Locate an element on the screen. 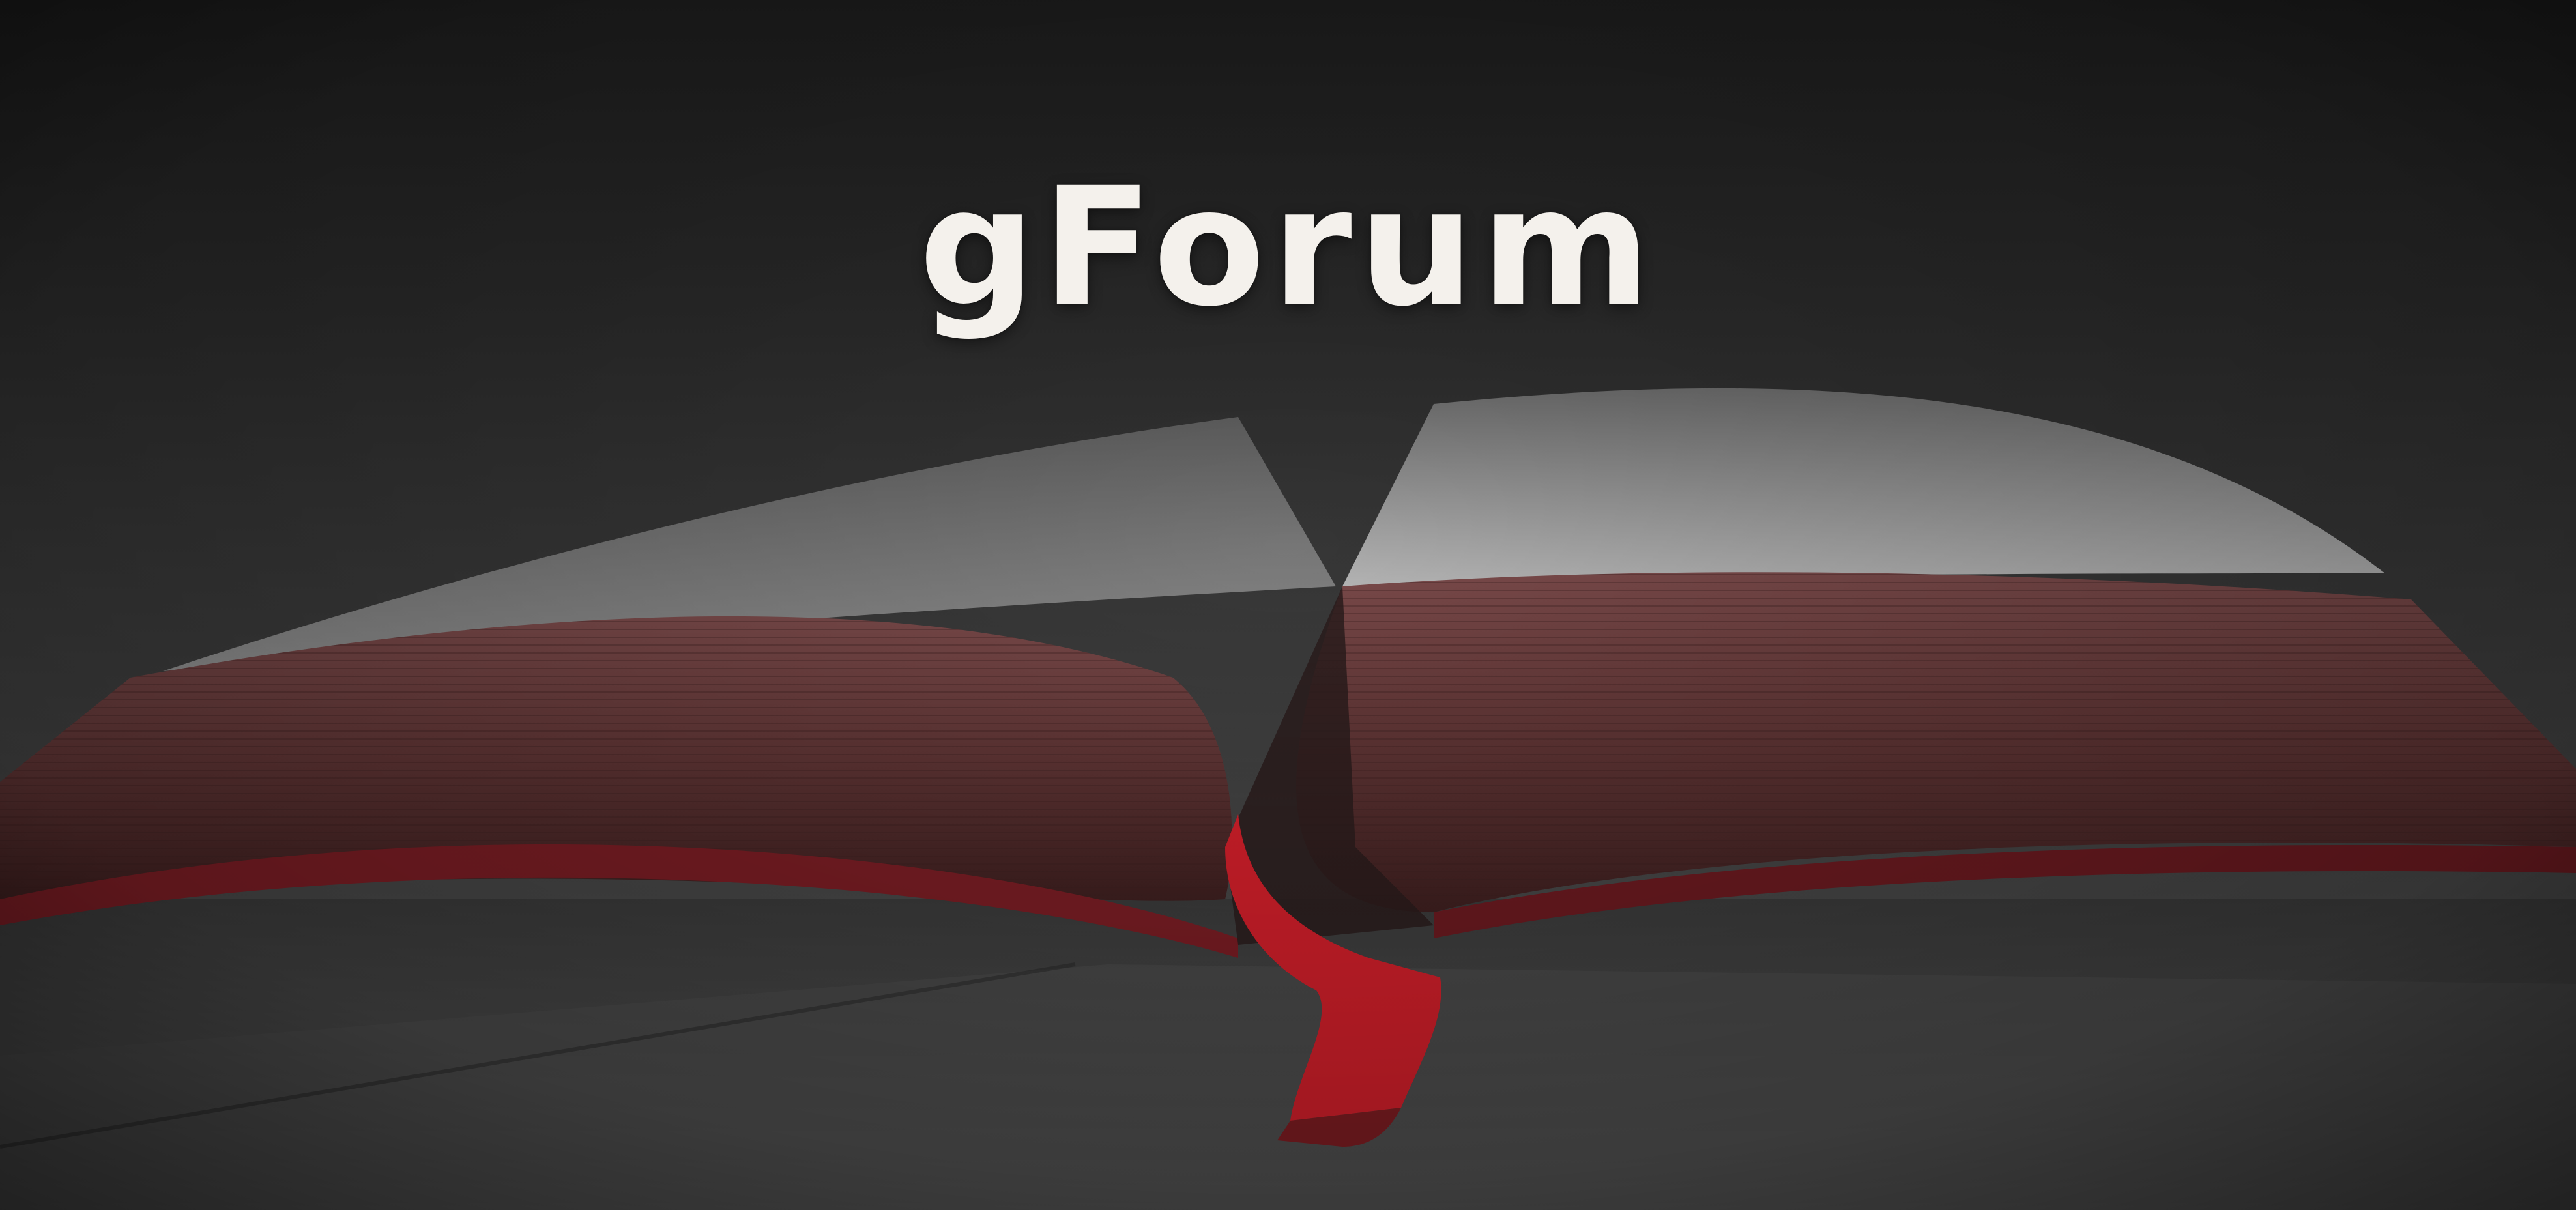 This screenshot has height=1210, width=2576. brand-title: gForum is located at coordinates (1288, 247).